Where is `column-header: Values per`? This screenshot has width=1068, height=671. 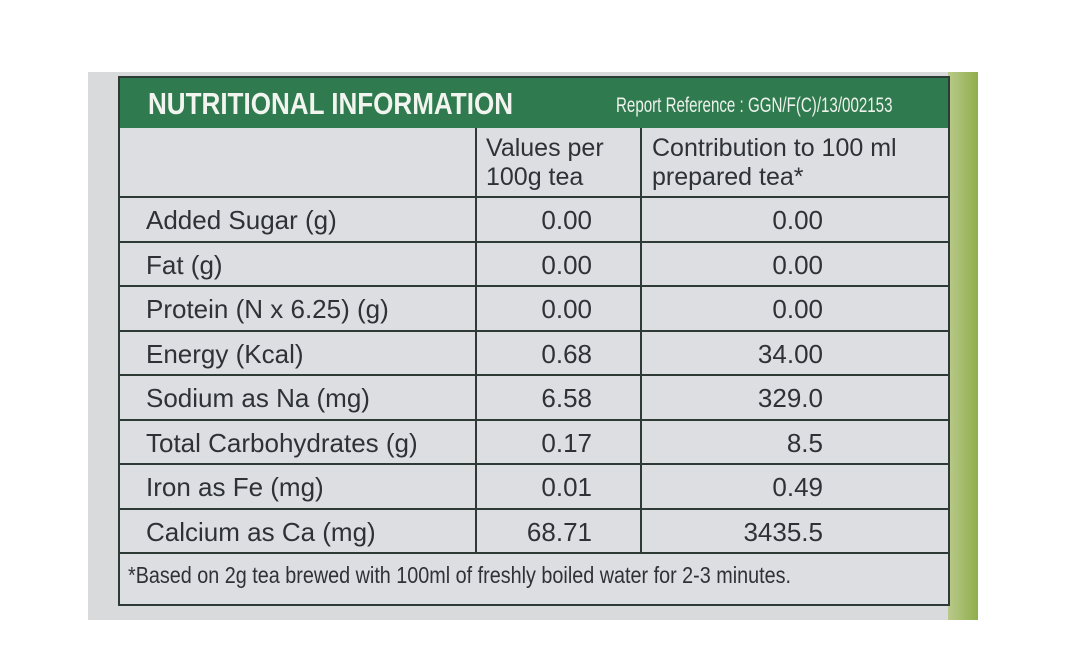
column-header: Values per is located at coordinates (545, 148).